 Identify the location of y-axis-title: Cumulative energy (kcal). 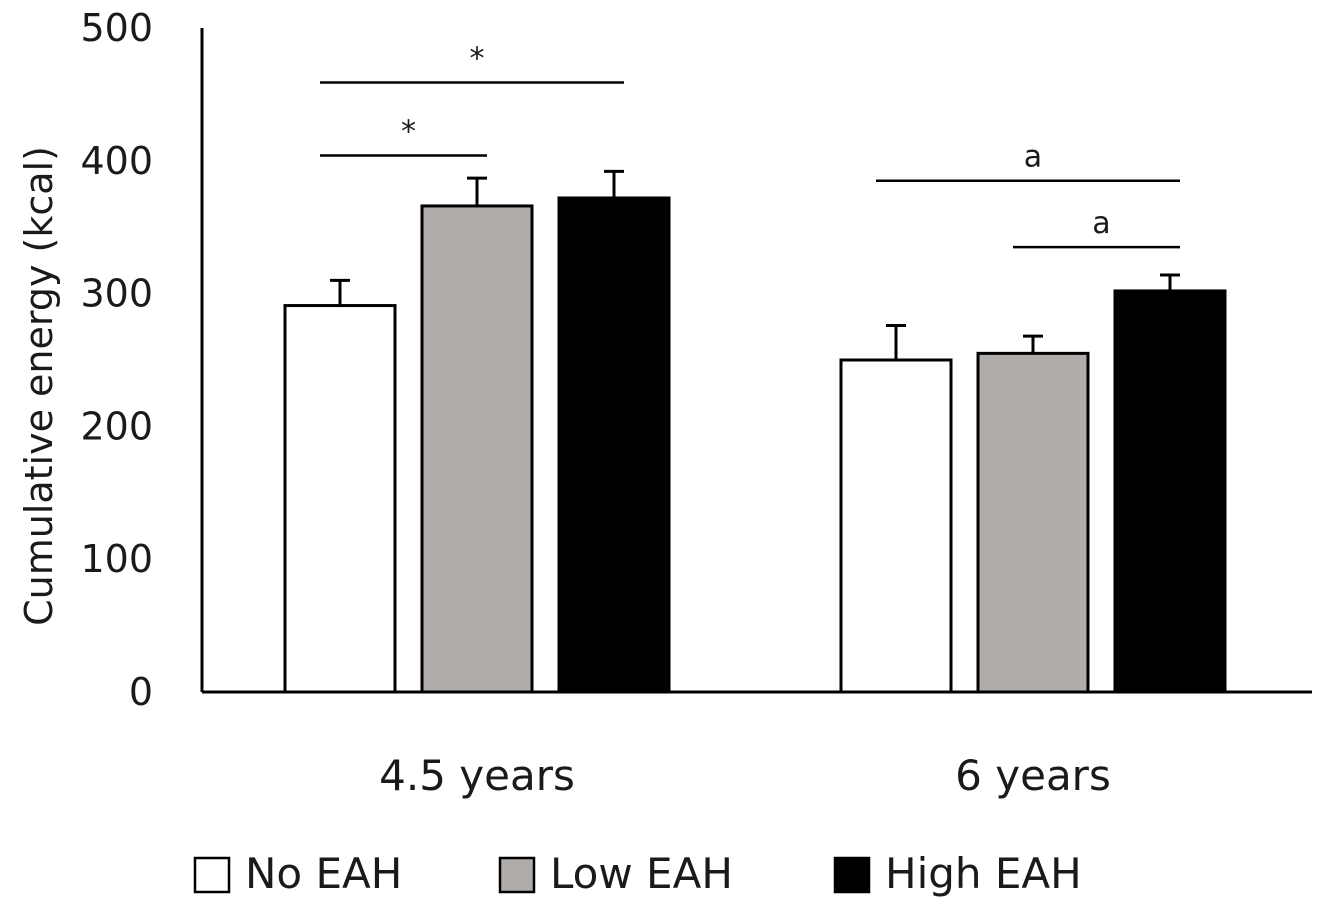
(39, 386).